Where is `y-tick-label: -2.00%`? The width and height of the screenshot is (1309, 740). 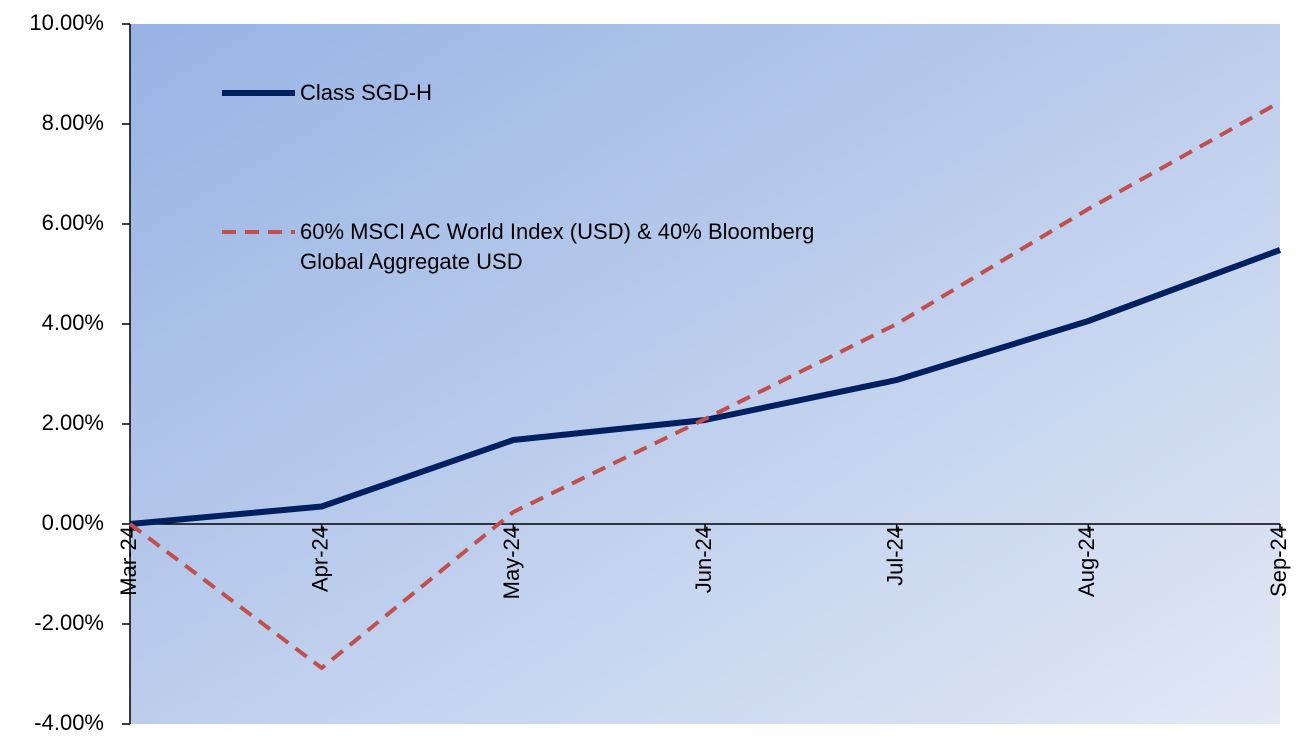
y-tick-label: -2.00% is located at coordinates (69, 622).